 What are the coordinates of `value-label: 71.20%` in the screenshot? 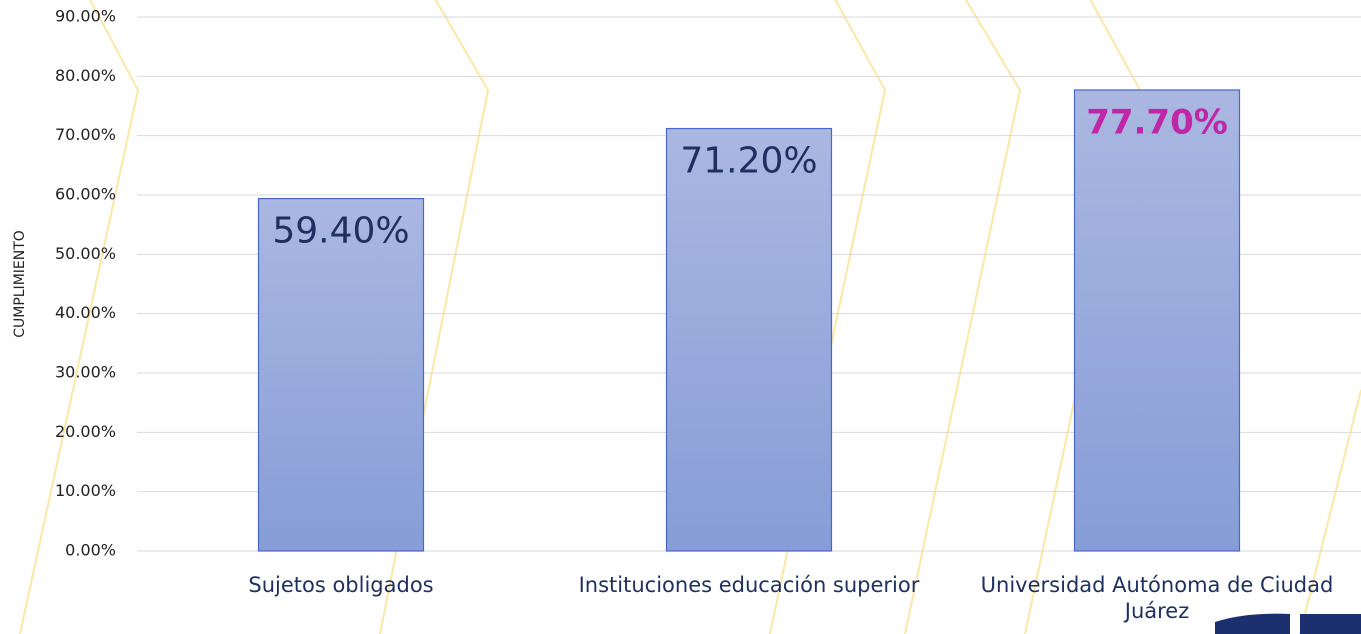 It's located at (748, 161).